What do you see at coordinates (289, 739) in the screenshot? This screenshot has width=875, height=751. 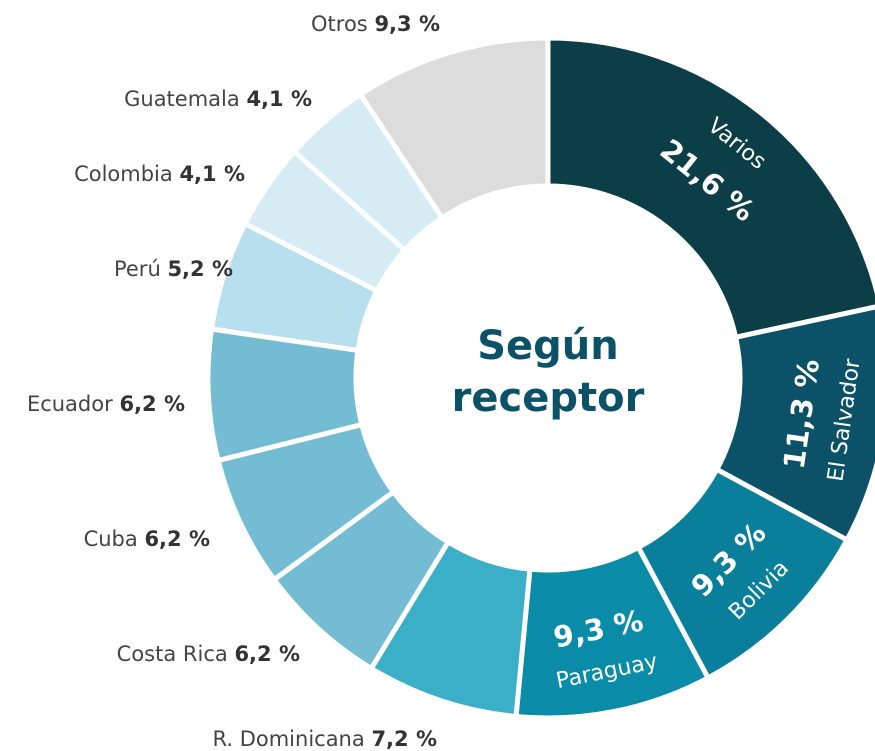 I see `category-name: R. Dominicana` at bounding box center [289, 739].